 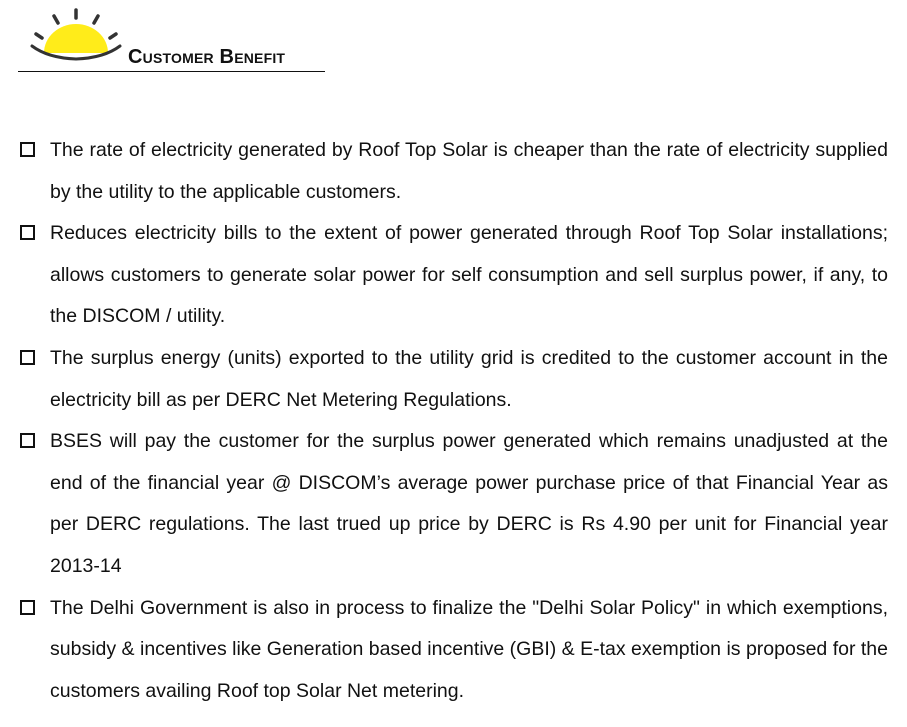 I want to click on page-title: Customer Benefit, so click(x=207, y=57).